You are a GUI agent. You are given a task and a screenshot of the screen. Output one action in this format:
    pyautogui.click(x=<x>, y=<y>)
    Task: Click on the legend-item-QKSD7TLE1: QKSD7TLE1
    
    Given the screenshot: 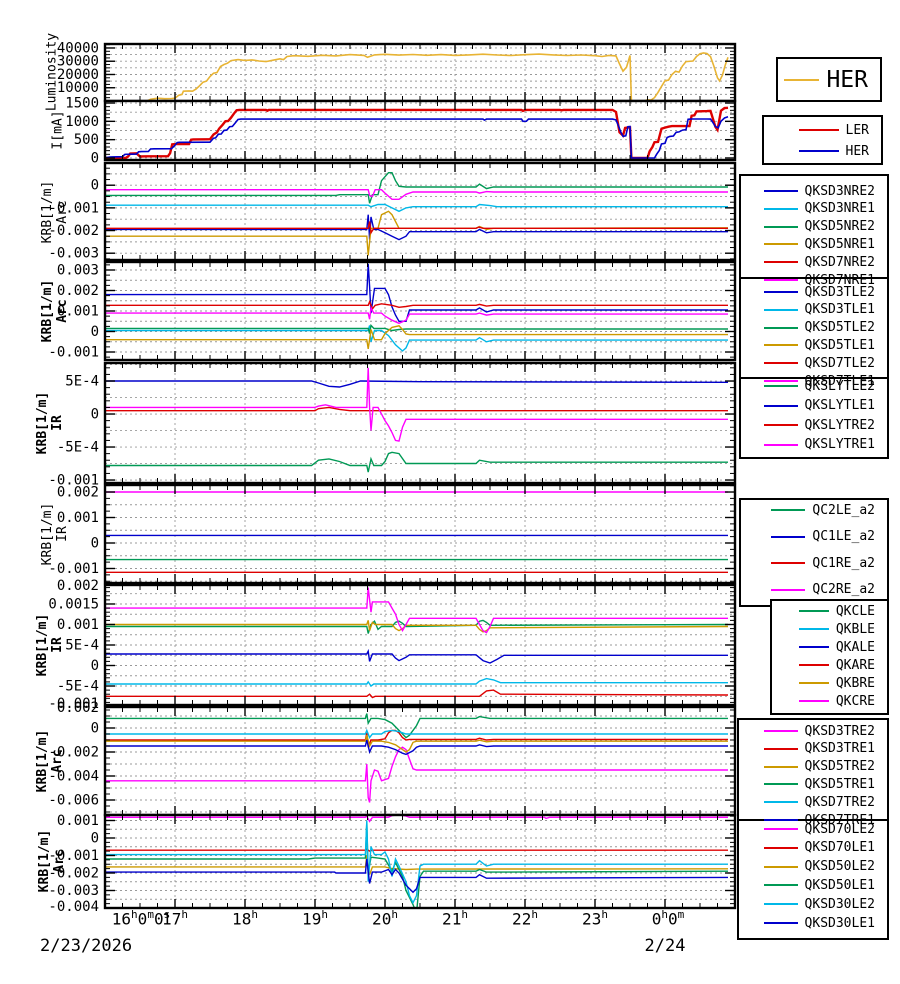 What is the action you would take?
    pyautogui.click(x=811, y=381)
    